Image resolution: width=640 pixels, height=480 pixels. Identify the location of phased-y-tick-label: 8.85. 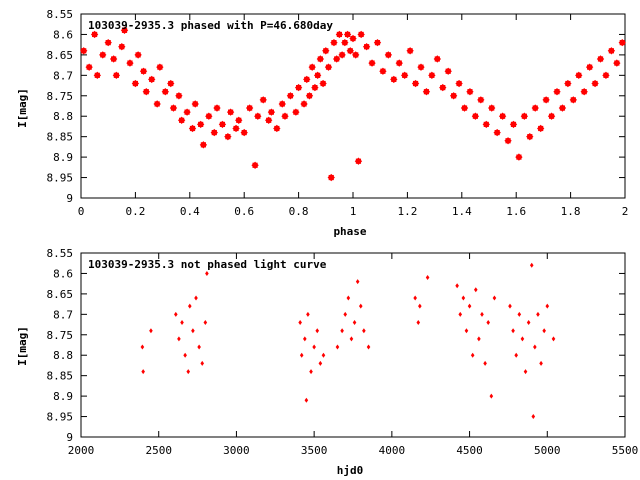
(60, 137).